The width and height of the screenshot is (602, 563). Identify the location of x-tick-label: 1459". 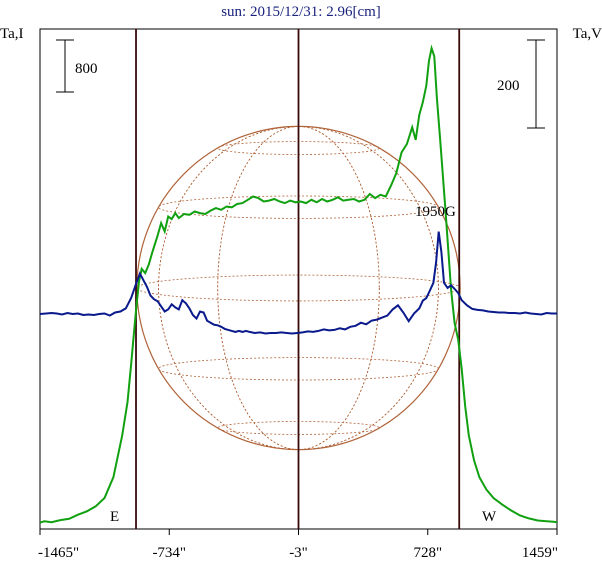
(540, 553).